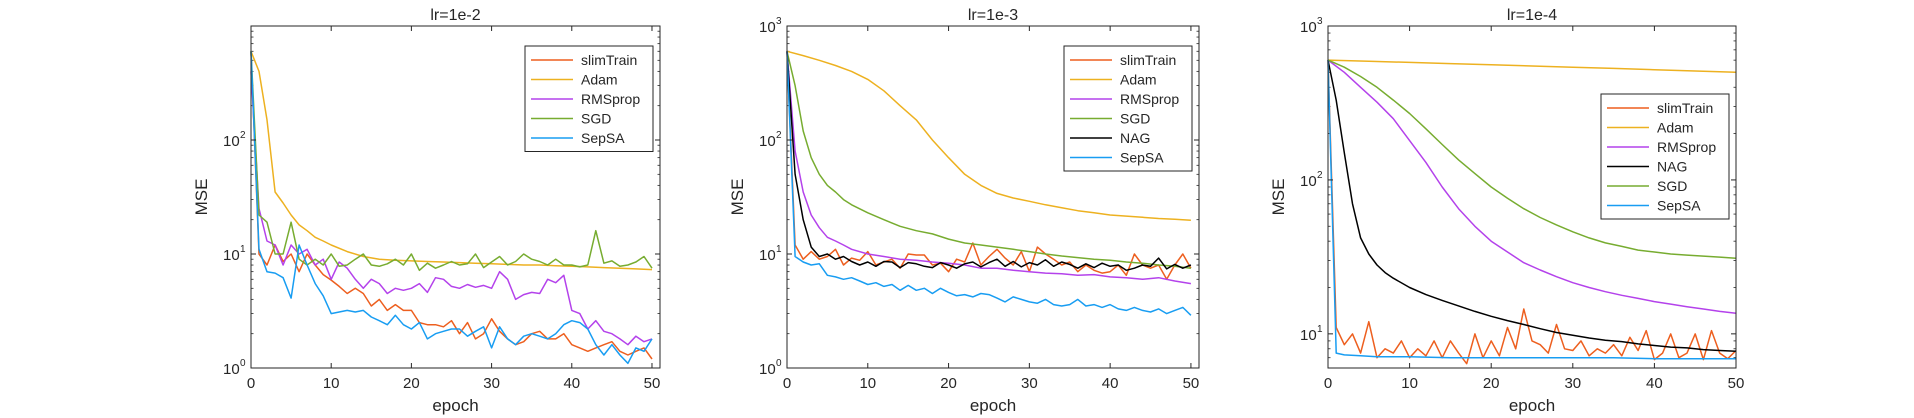 The height and width of the screenshot is (418, 1914). I want to click on series-line-slimtrain, so click(989, 166).